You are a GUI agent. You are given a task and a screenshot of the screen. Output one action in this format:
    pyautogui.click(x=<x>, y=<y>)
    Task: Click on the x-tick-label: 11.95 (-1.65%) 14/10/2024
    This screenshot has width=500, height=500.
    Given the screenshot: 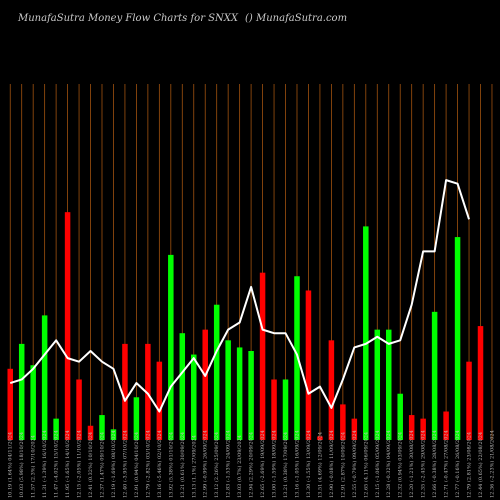 What is the action you would take?
    pyautogui.click(x=67, y=464)
    